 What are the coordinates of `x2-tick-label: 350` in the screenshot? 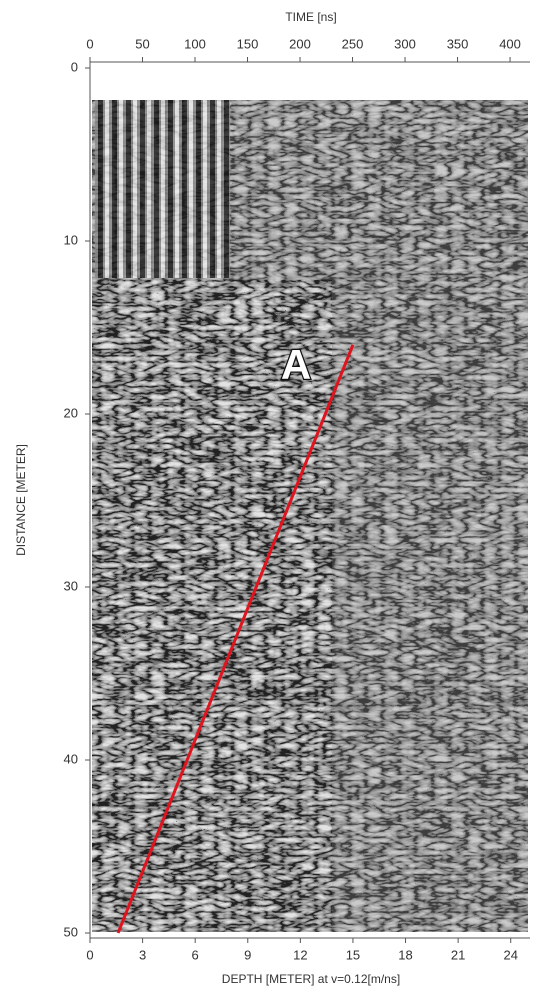 It's located at (458, 43).